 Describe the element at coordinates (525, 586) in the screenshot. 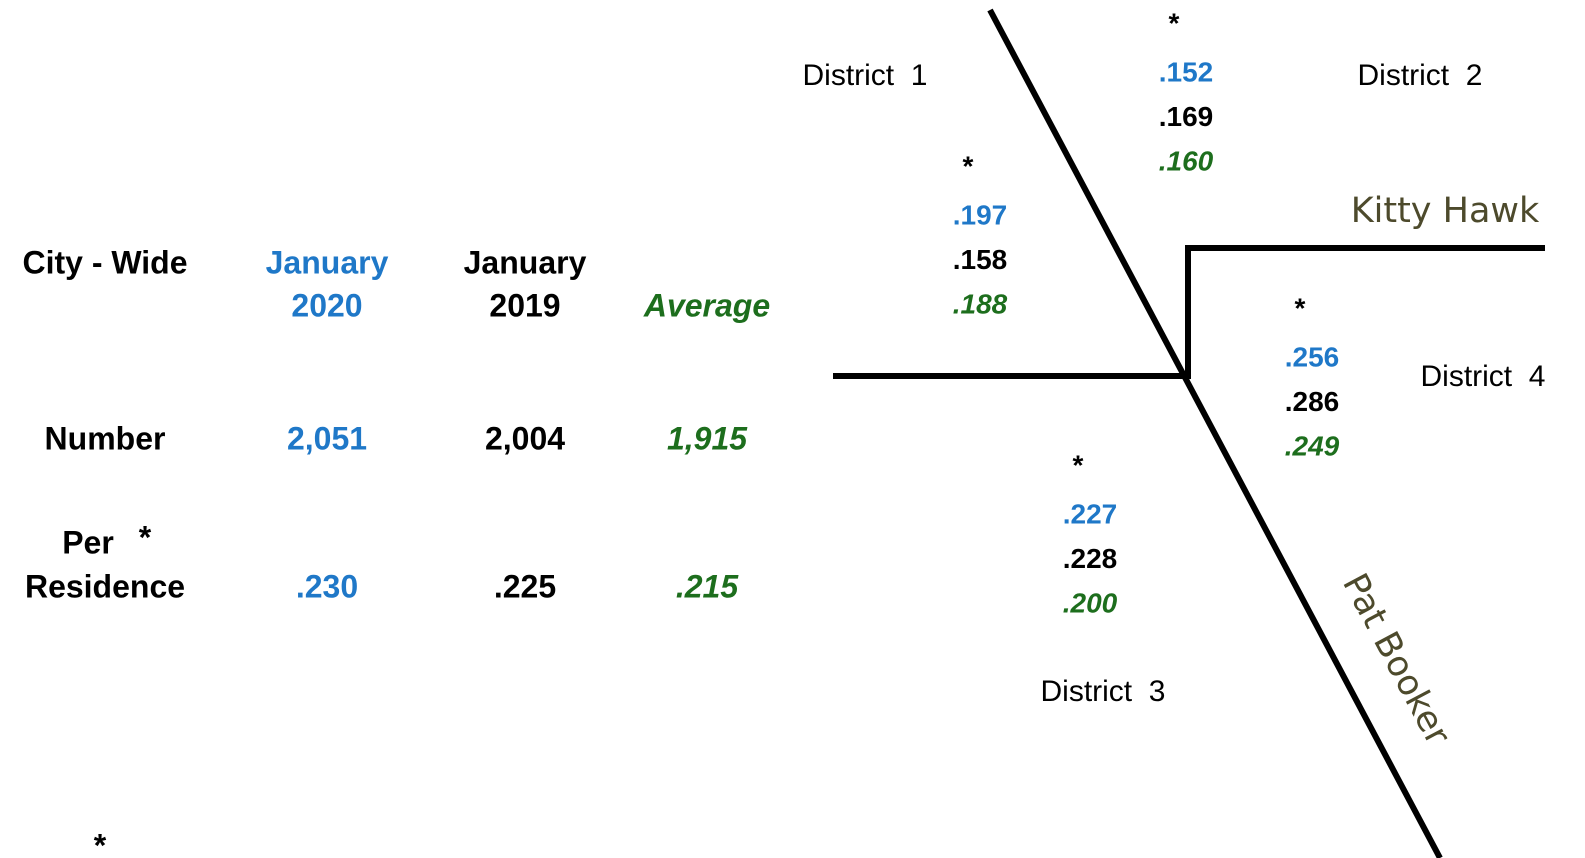

I see `cell: .225` at that location.